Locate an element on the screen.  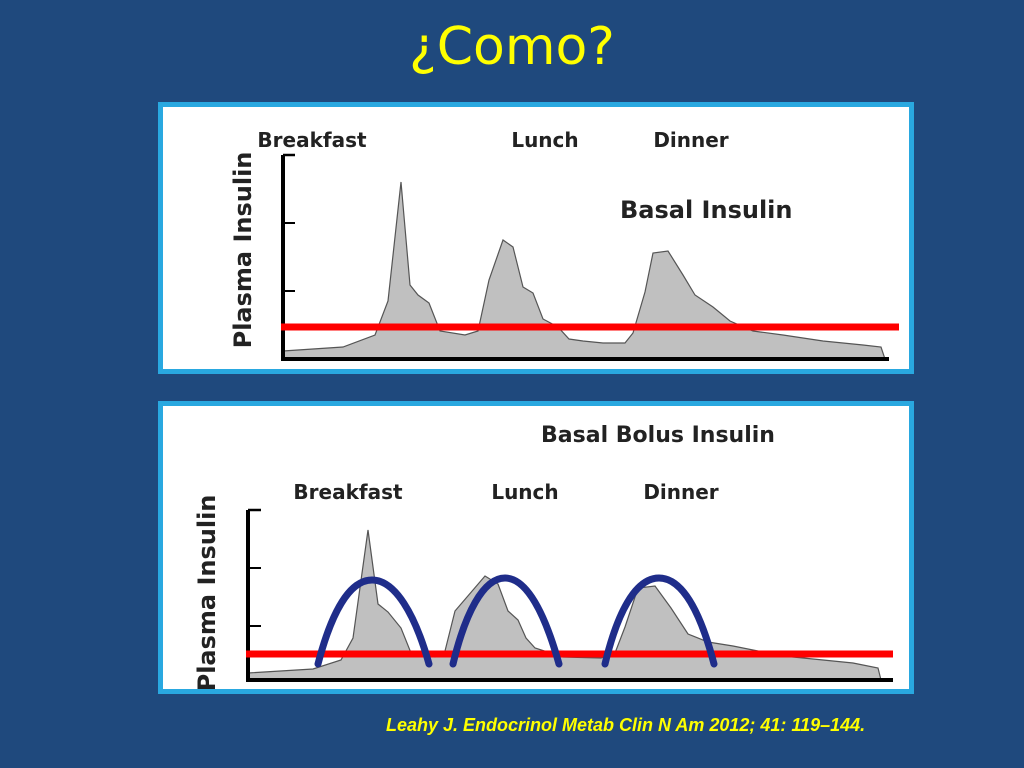
slide-title: ¿Como? is located at coordinates (512, 47).